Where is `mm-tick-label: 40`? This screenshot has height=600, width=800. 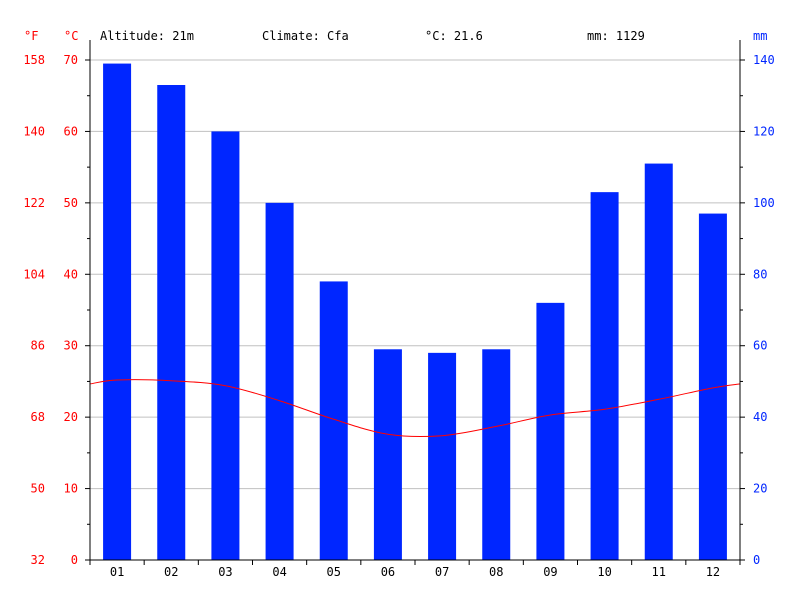
mm-tick-label: 40 is located at coordinates (760, 417).